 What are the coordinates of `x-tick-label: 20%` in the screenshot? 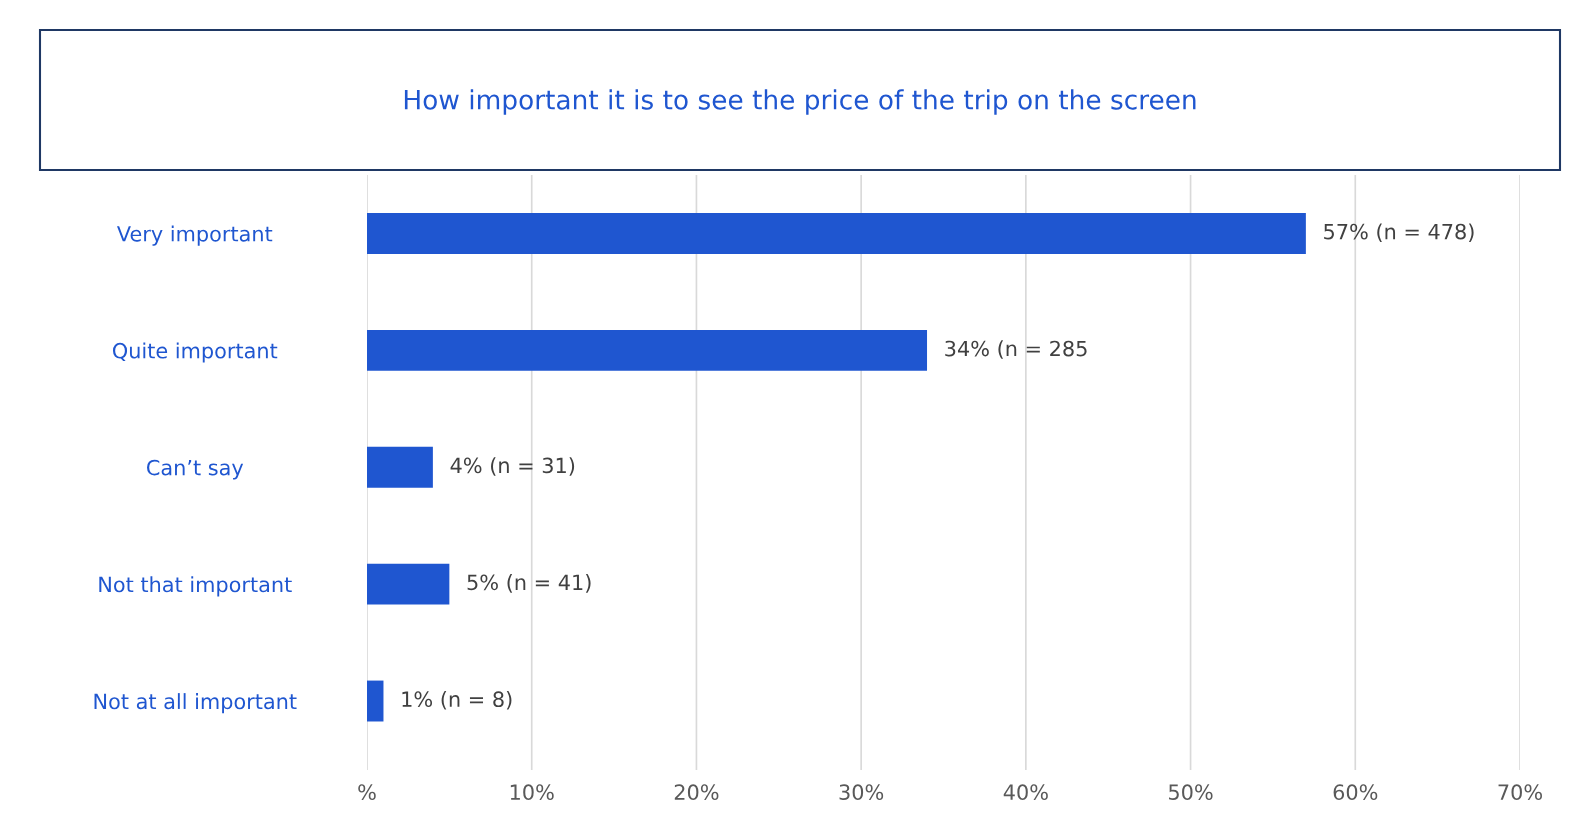 It's located at (696, 792).